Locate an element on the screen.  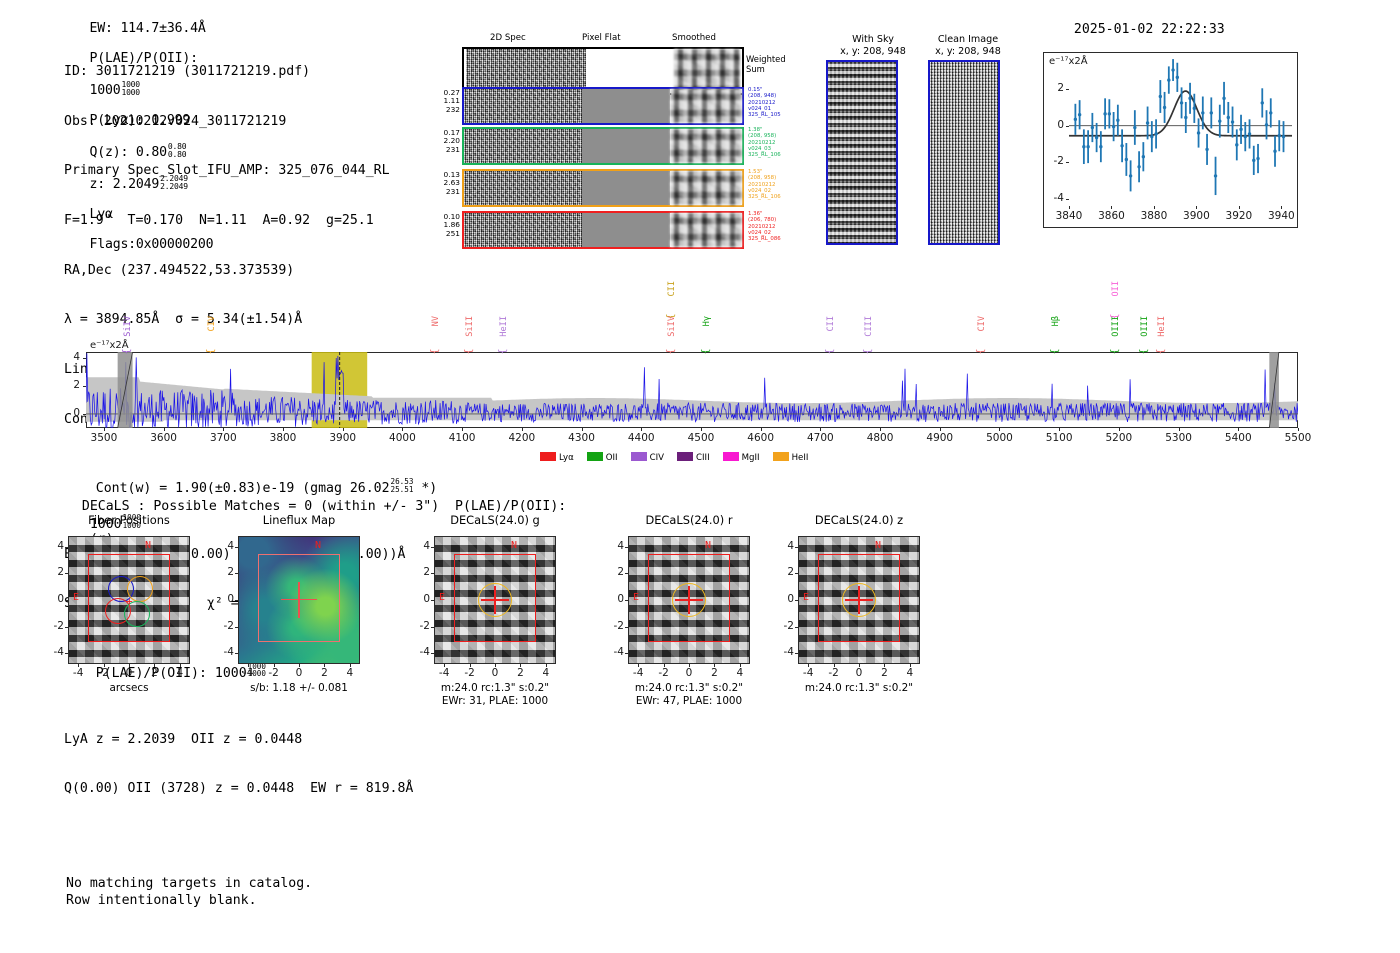
lineflux-field-box is located at coordinates (299, 598).